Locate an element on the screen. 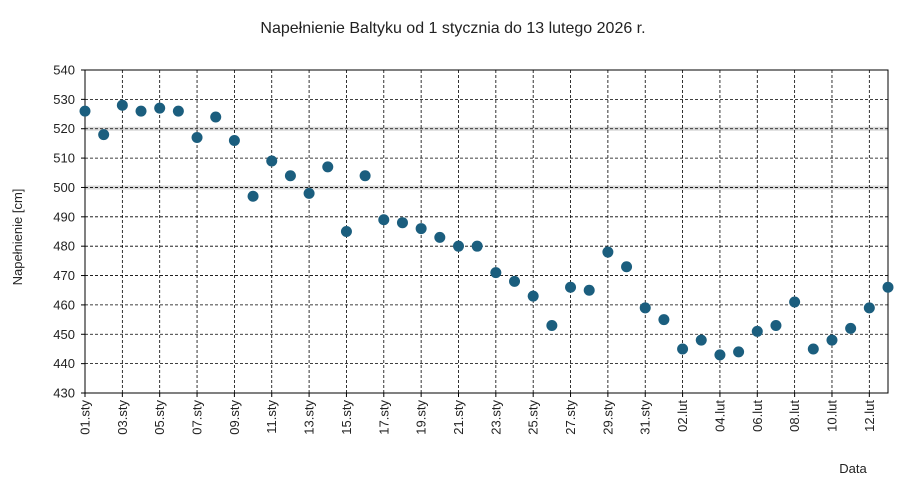 This screenshot has height=483, width=907. y-tick-label: 450 is located at coordinates (64, 334).